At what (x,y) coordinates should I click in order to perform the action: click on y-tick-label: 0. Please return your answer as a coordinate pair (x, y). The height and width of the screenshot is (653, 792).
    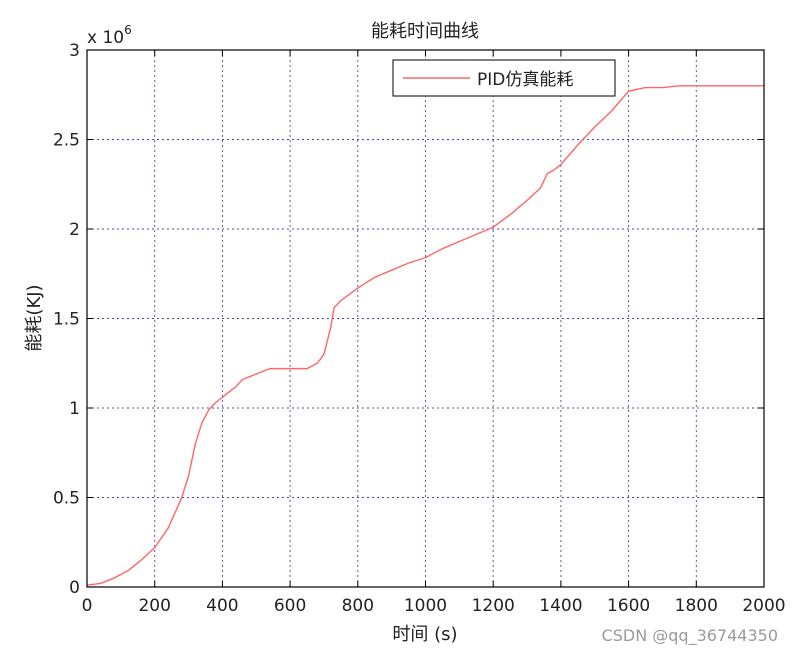
    Looking at the image, I should click on (74, 588).